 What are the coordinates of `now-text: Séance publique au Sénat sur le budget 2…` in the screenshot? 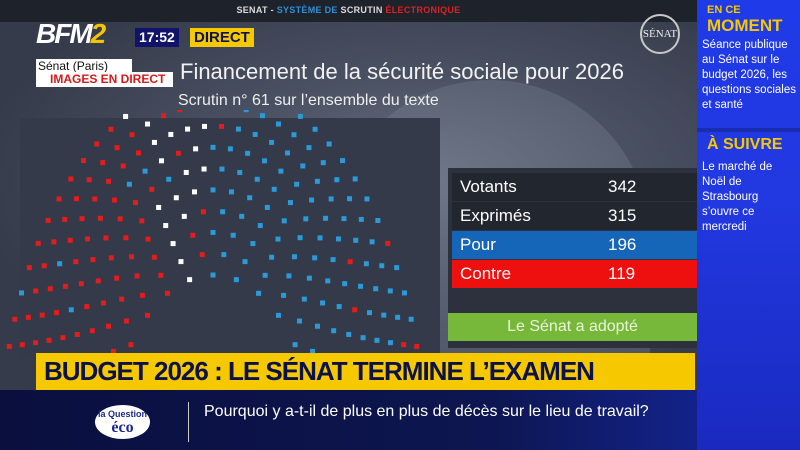 It's located at (749, 75).